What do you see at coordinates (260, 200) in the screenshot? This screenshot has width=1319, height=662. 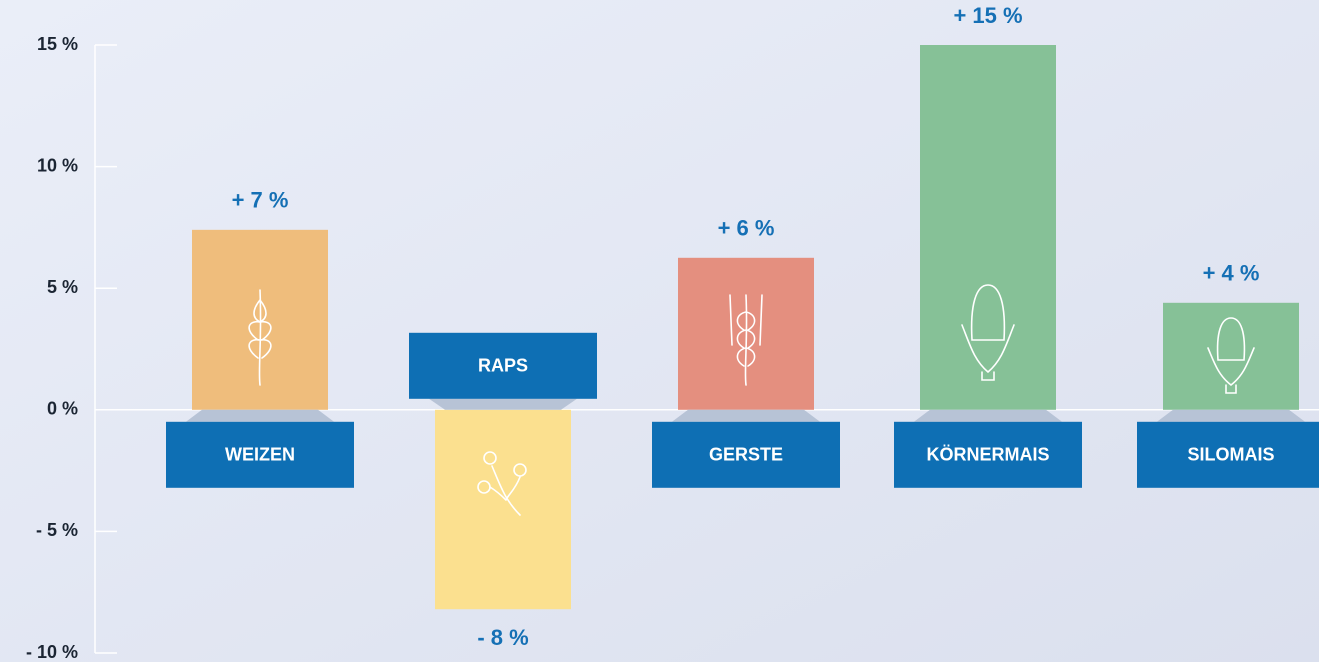 I see `value-label: + 7 %` at bounding box center [260, 200].